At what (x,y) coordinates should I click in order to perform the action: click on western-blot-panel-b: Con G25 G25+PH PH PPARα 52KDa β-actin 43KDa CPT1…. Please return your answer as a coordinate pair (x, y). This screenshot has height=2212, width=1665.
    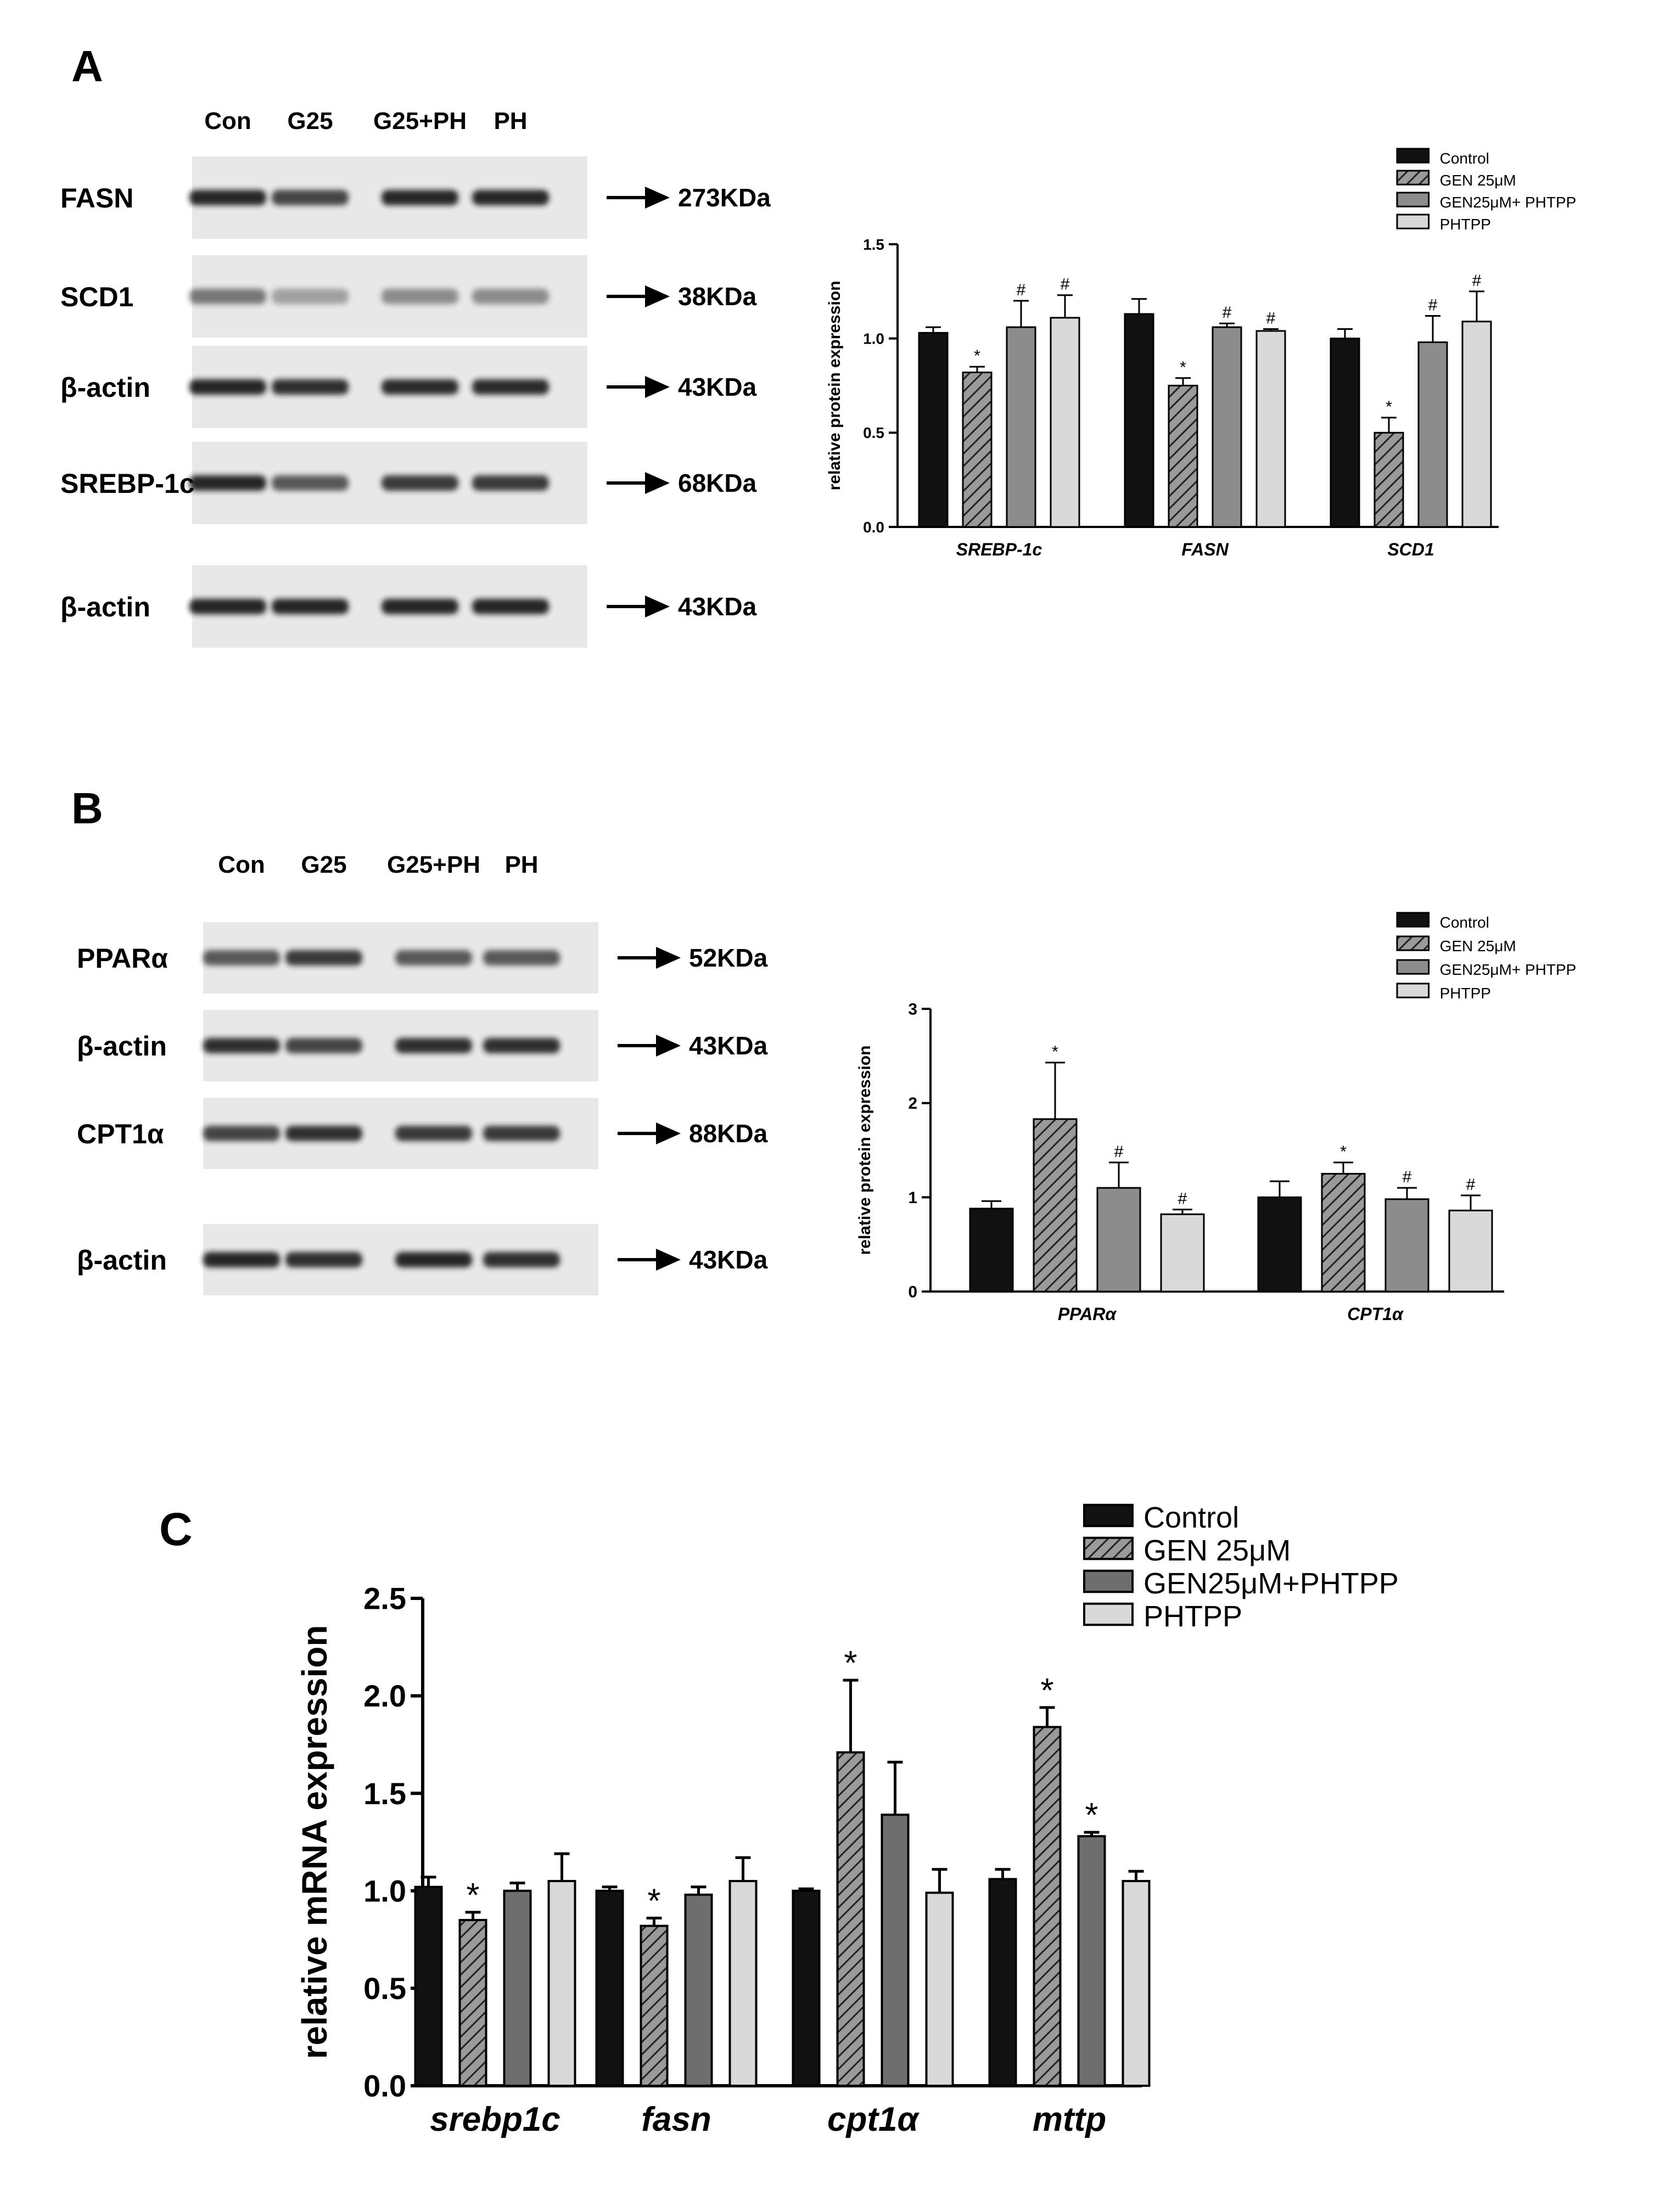
    Looking at the image, I should click on (422, 1073).